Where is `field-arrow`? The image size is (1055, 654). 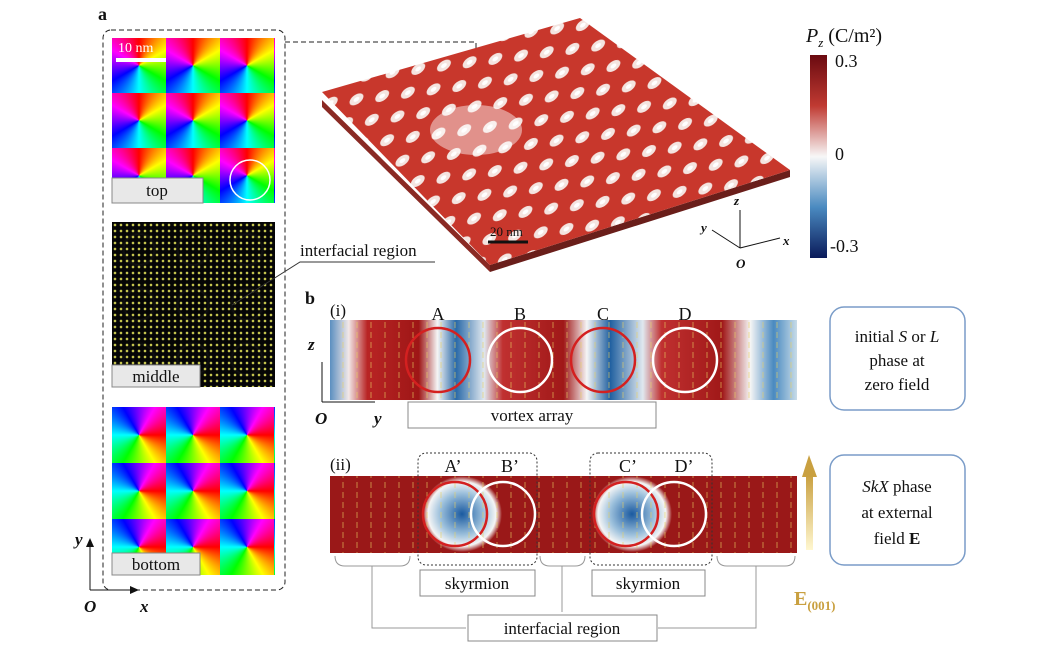
field-arrow is located at coordinates (809, 512).